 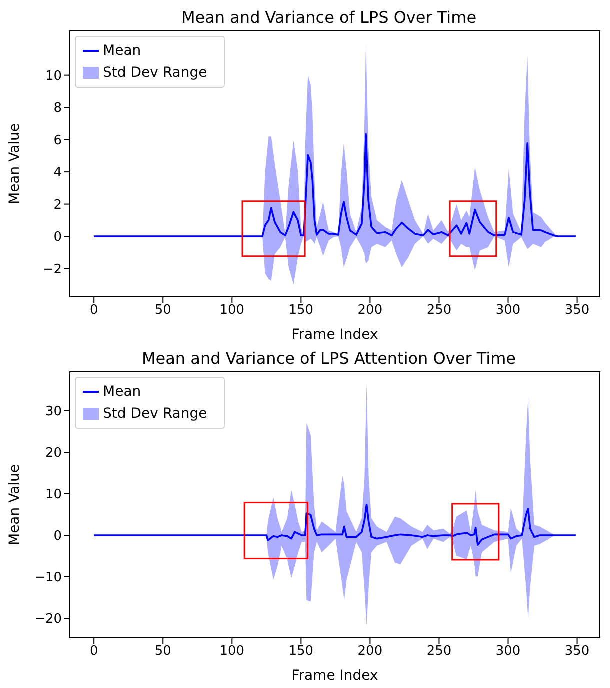 I want to click on y-tick-label: 20, so click(x=53, y=454).